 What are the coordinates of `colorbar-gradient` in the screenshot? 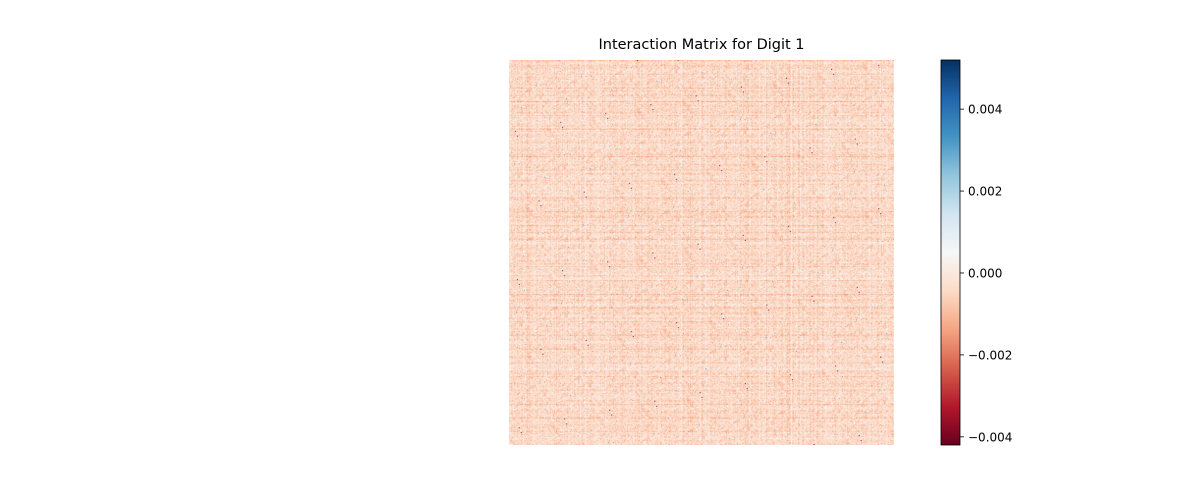 It's located at (950, 252).